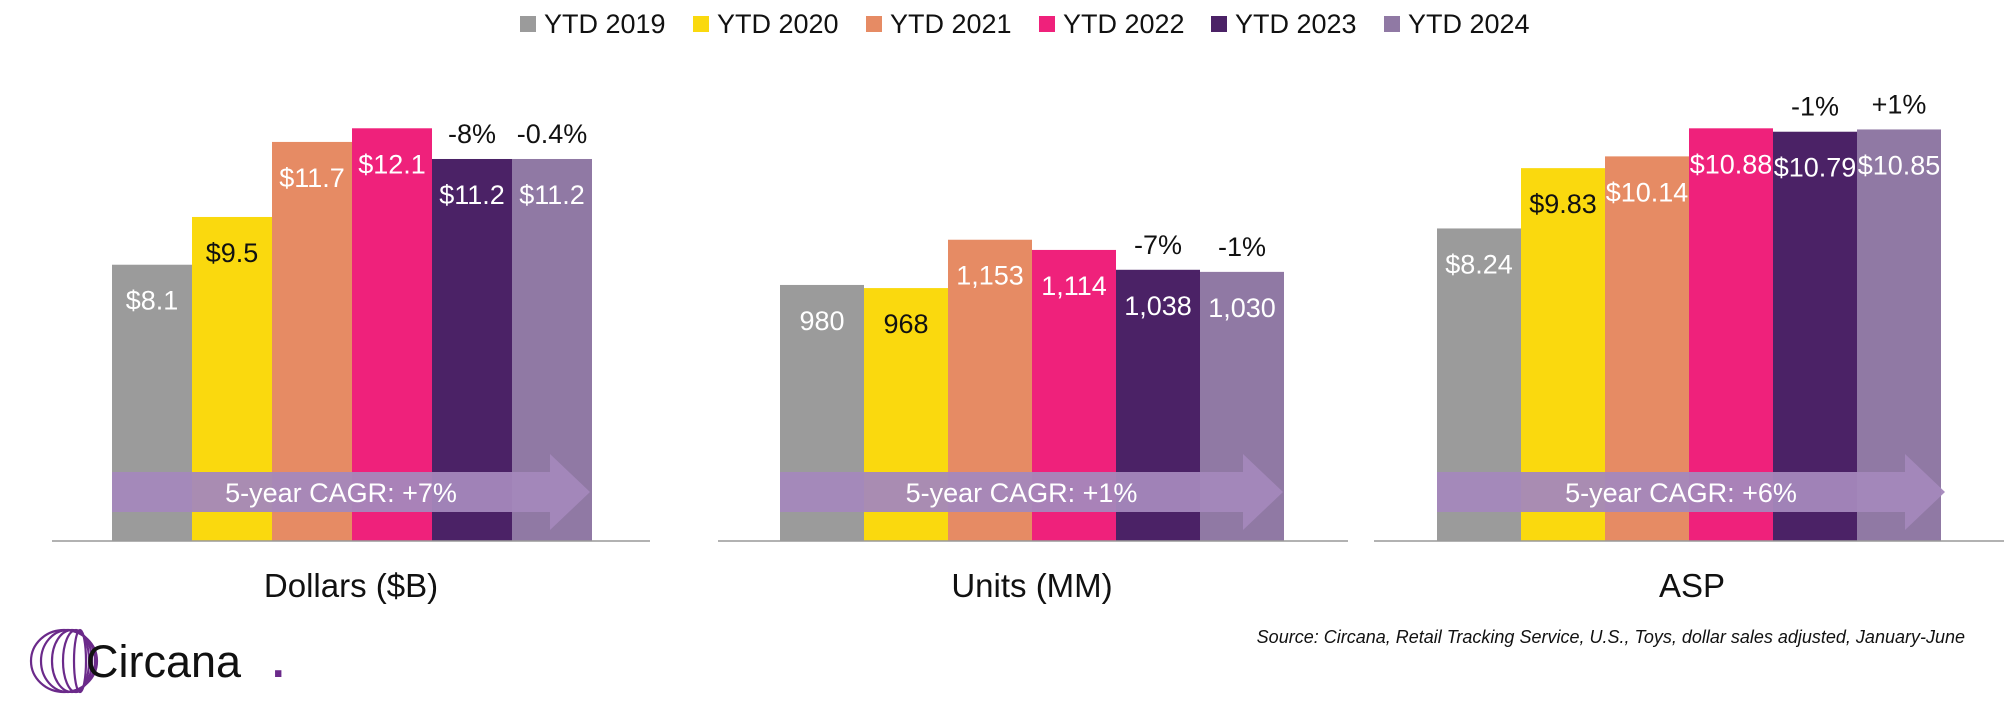  Describe the element at coordinates (1158, 245) in the screenshot. I see `change-label: -7%` at that location.